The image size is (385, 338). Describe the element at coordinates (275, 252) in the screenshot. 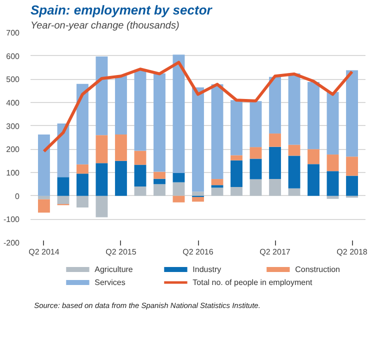

I see `x-tick-label: Q2 2017` at that location.